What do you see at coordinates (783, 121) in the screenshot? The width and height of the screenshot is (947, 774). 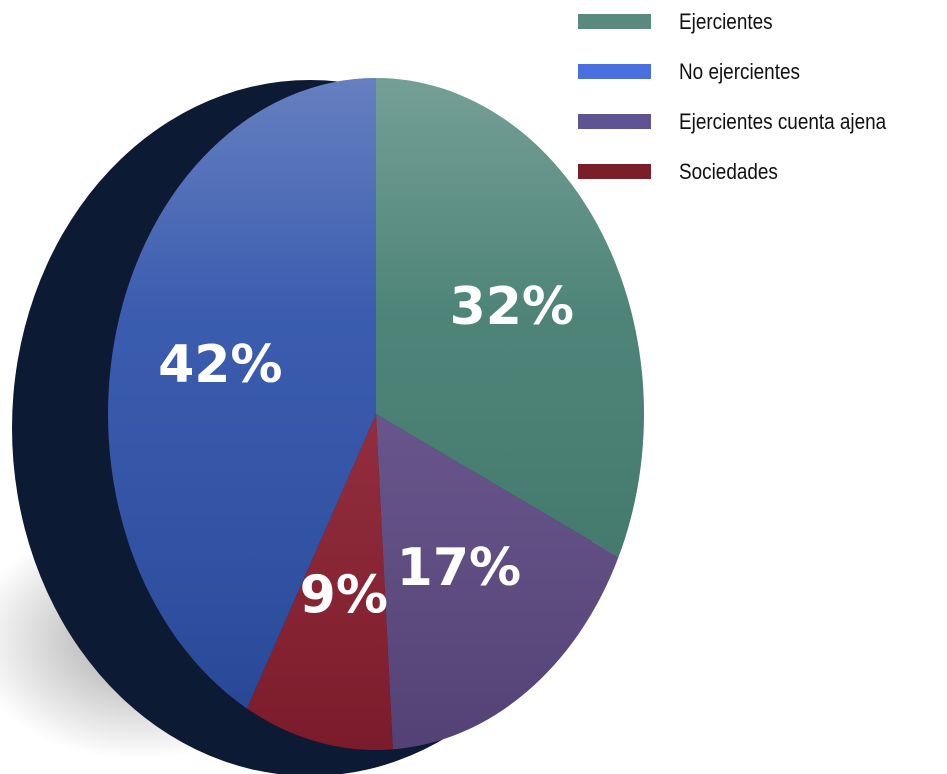 I see `legend-label: Ejercientes cuenta ajena` at bounding box center [783, 121].